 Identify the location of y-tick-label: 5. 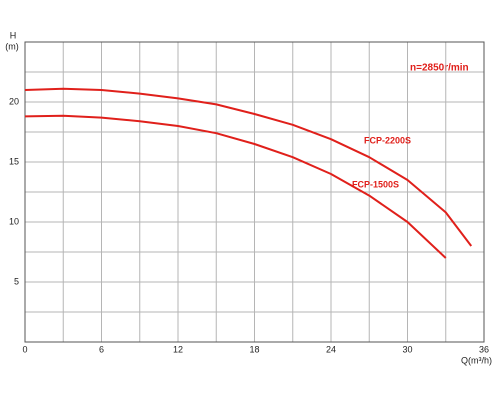
(16, 281).